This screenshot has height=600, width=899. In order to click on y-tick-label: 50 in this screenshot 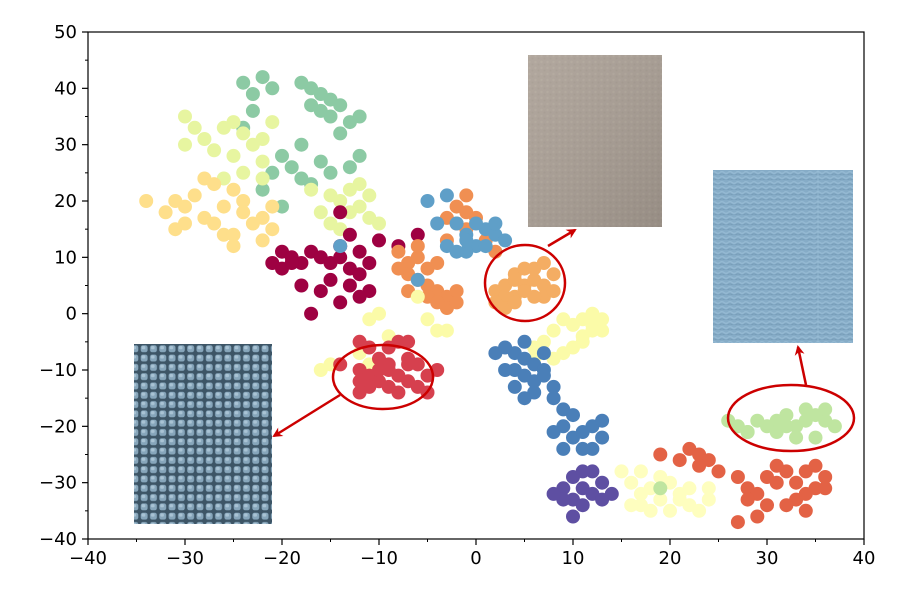, I will do `click(65, 32)`.